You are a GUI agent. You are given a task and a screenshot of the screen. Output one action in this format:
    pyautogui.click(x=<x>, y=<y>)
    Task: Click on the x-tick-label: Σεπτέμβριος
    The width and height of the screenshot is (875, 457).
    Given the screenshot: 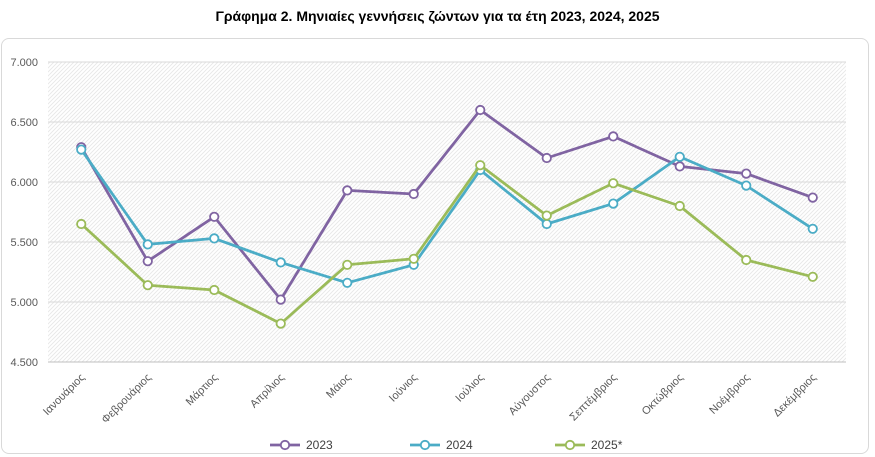 What is the action you would take?
    pyautogui.click(x=594, y=398)
    